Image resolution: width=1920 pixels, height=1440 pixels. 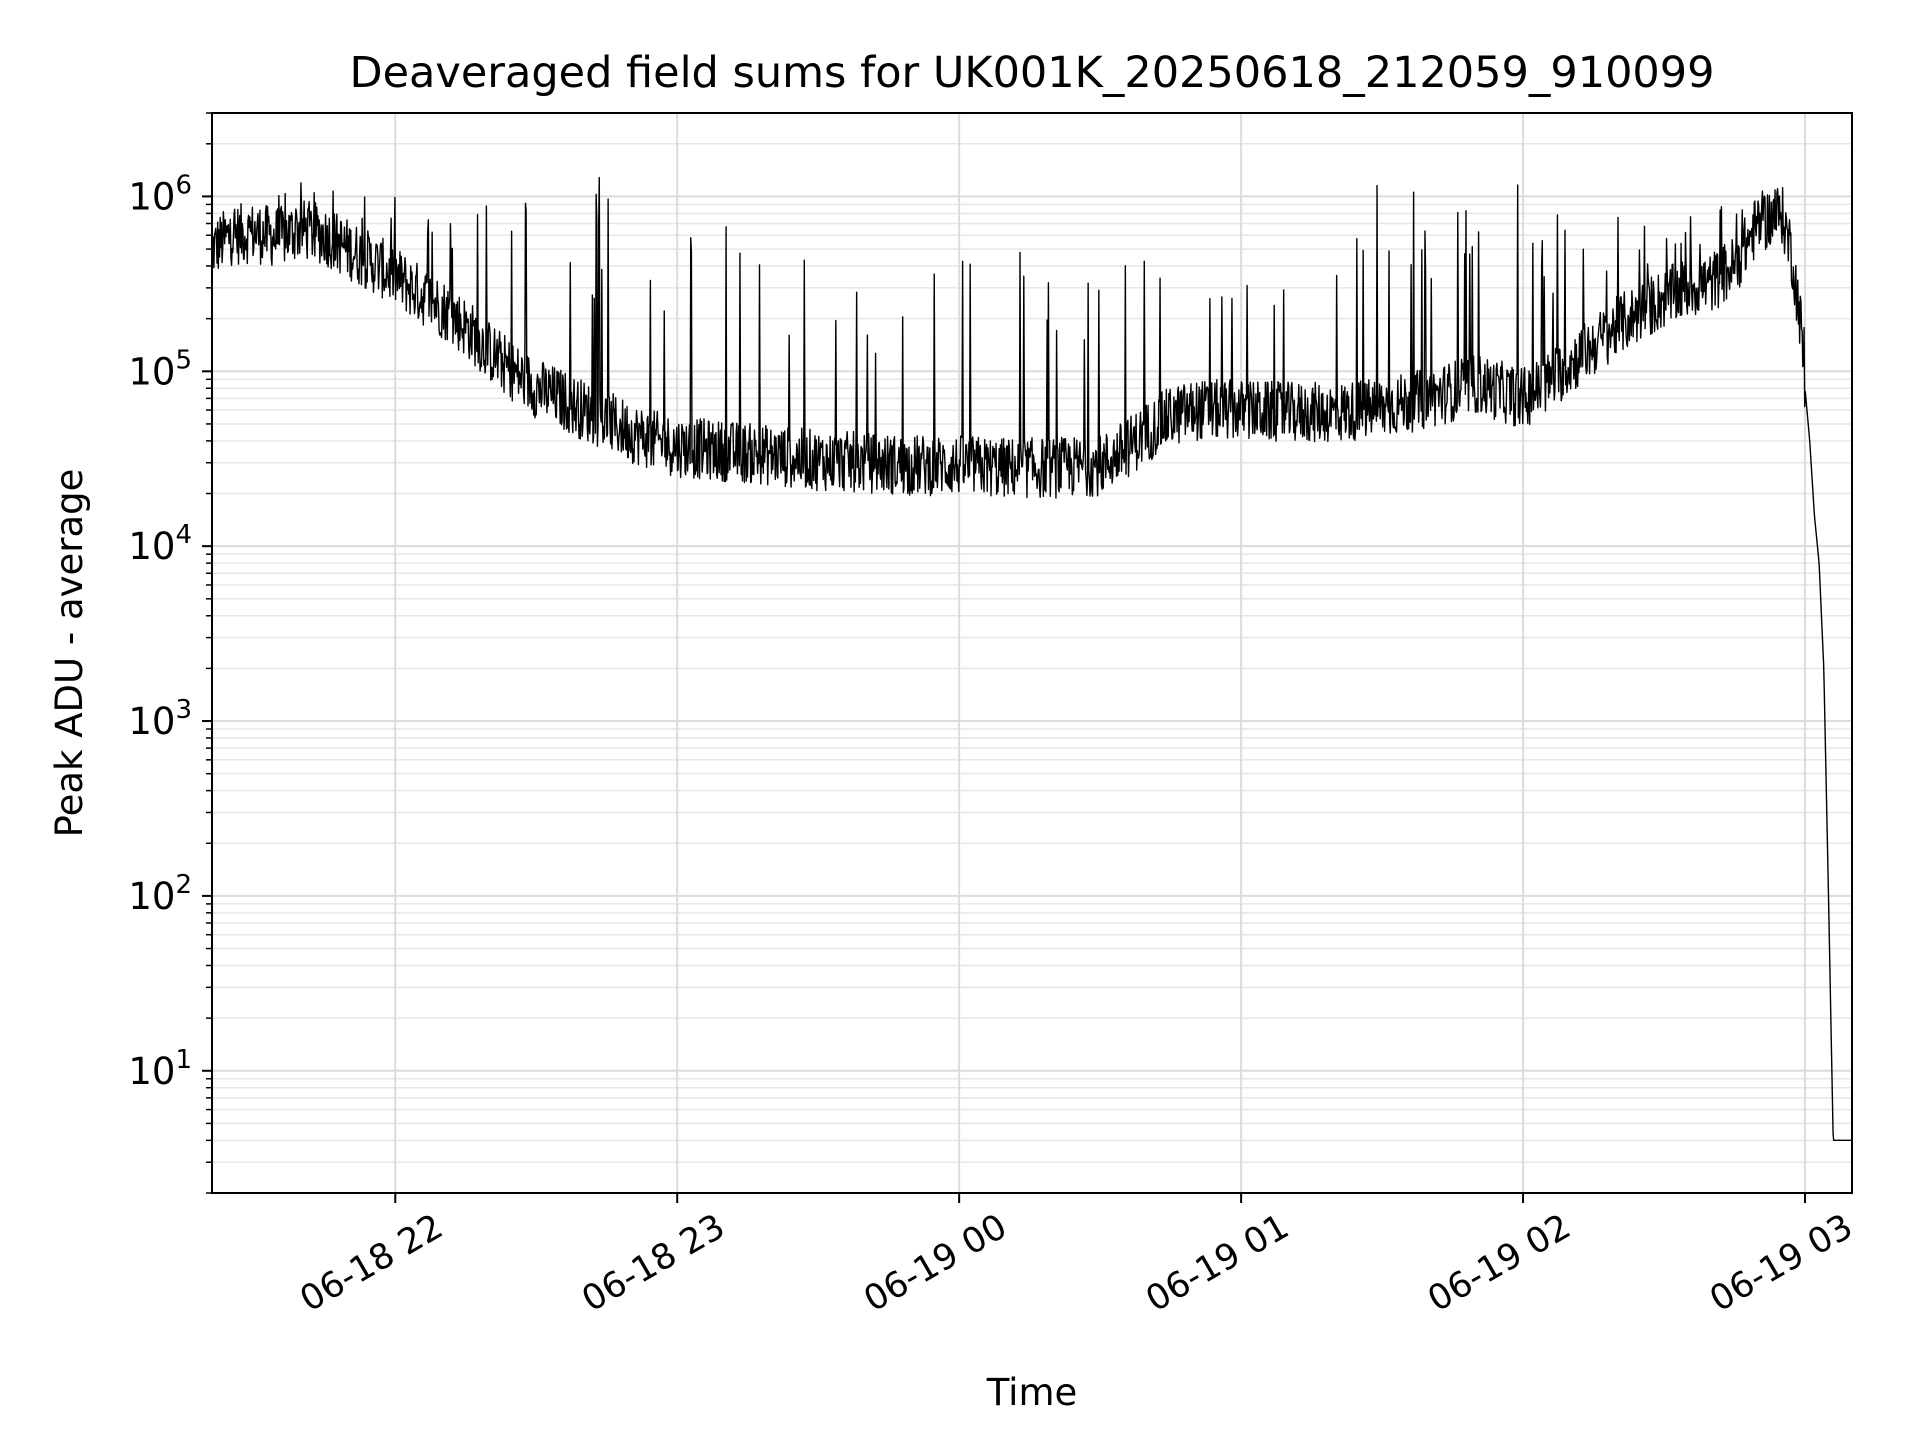 What do you see at coordinates (160, 894) in the screenshot?
I see `y-tick-label: 102` at bounding box center [160, 894].